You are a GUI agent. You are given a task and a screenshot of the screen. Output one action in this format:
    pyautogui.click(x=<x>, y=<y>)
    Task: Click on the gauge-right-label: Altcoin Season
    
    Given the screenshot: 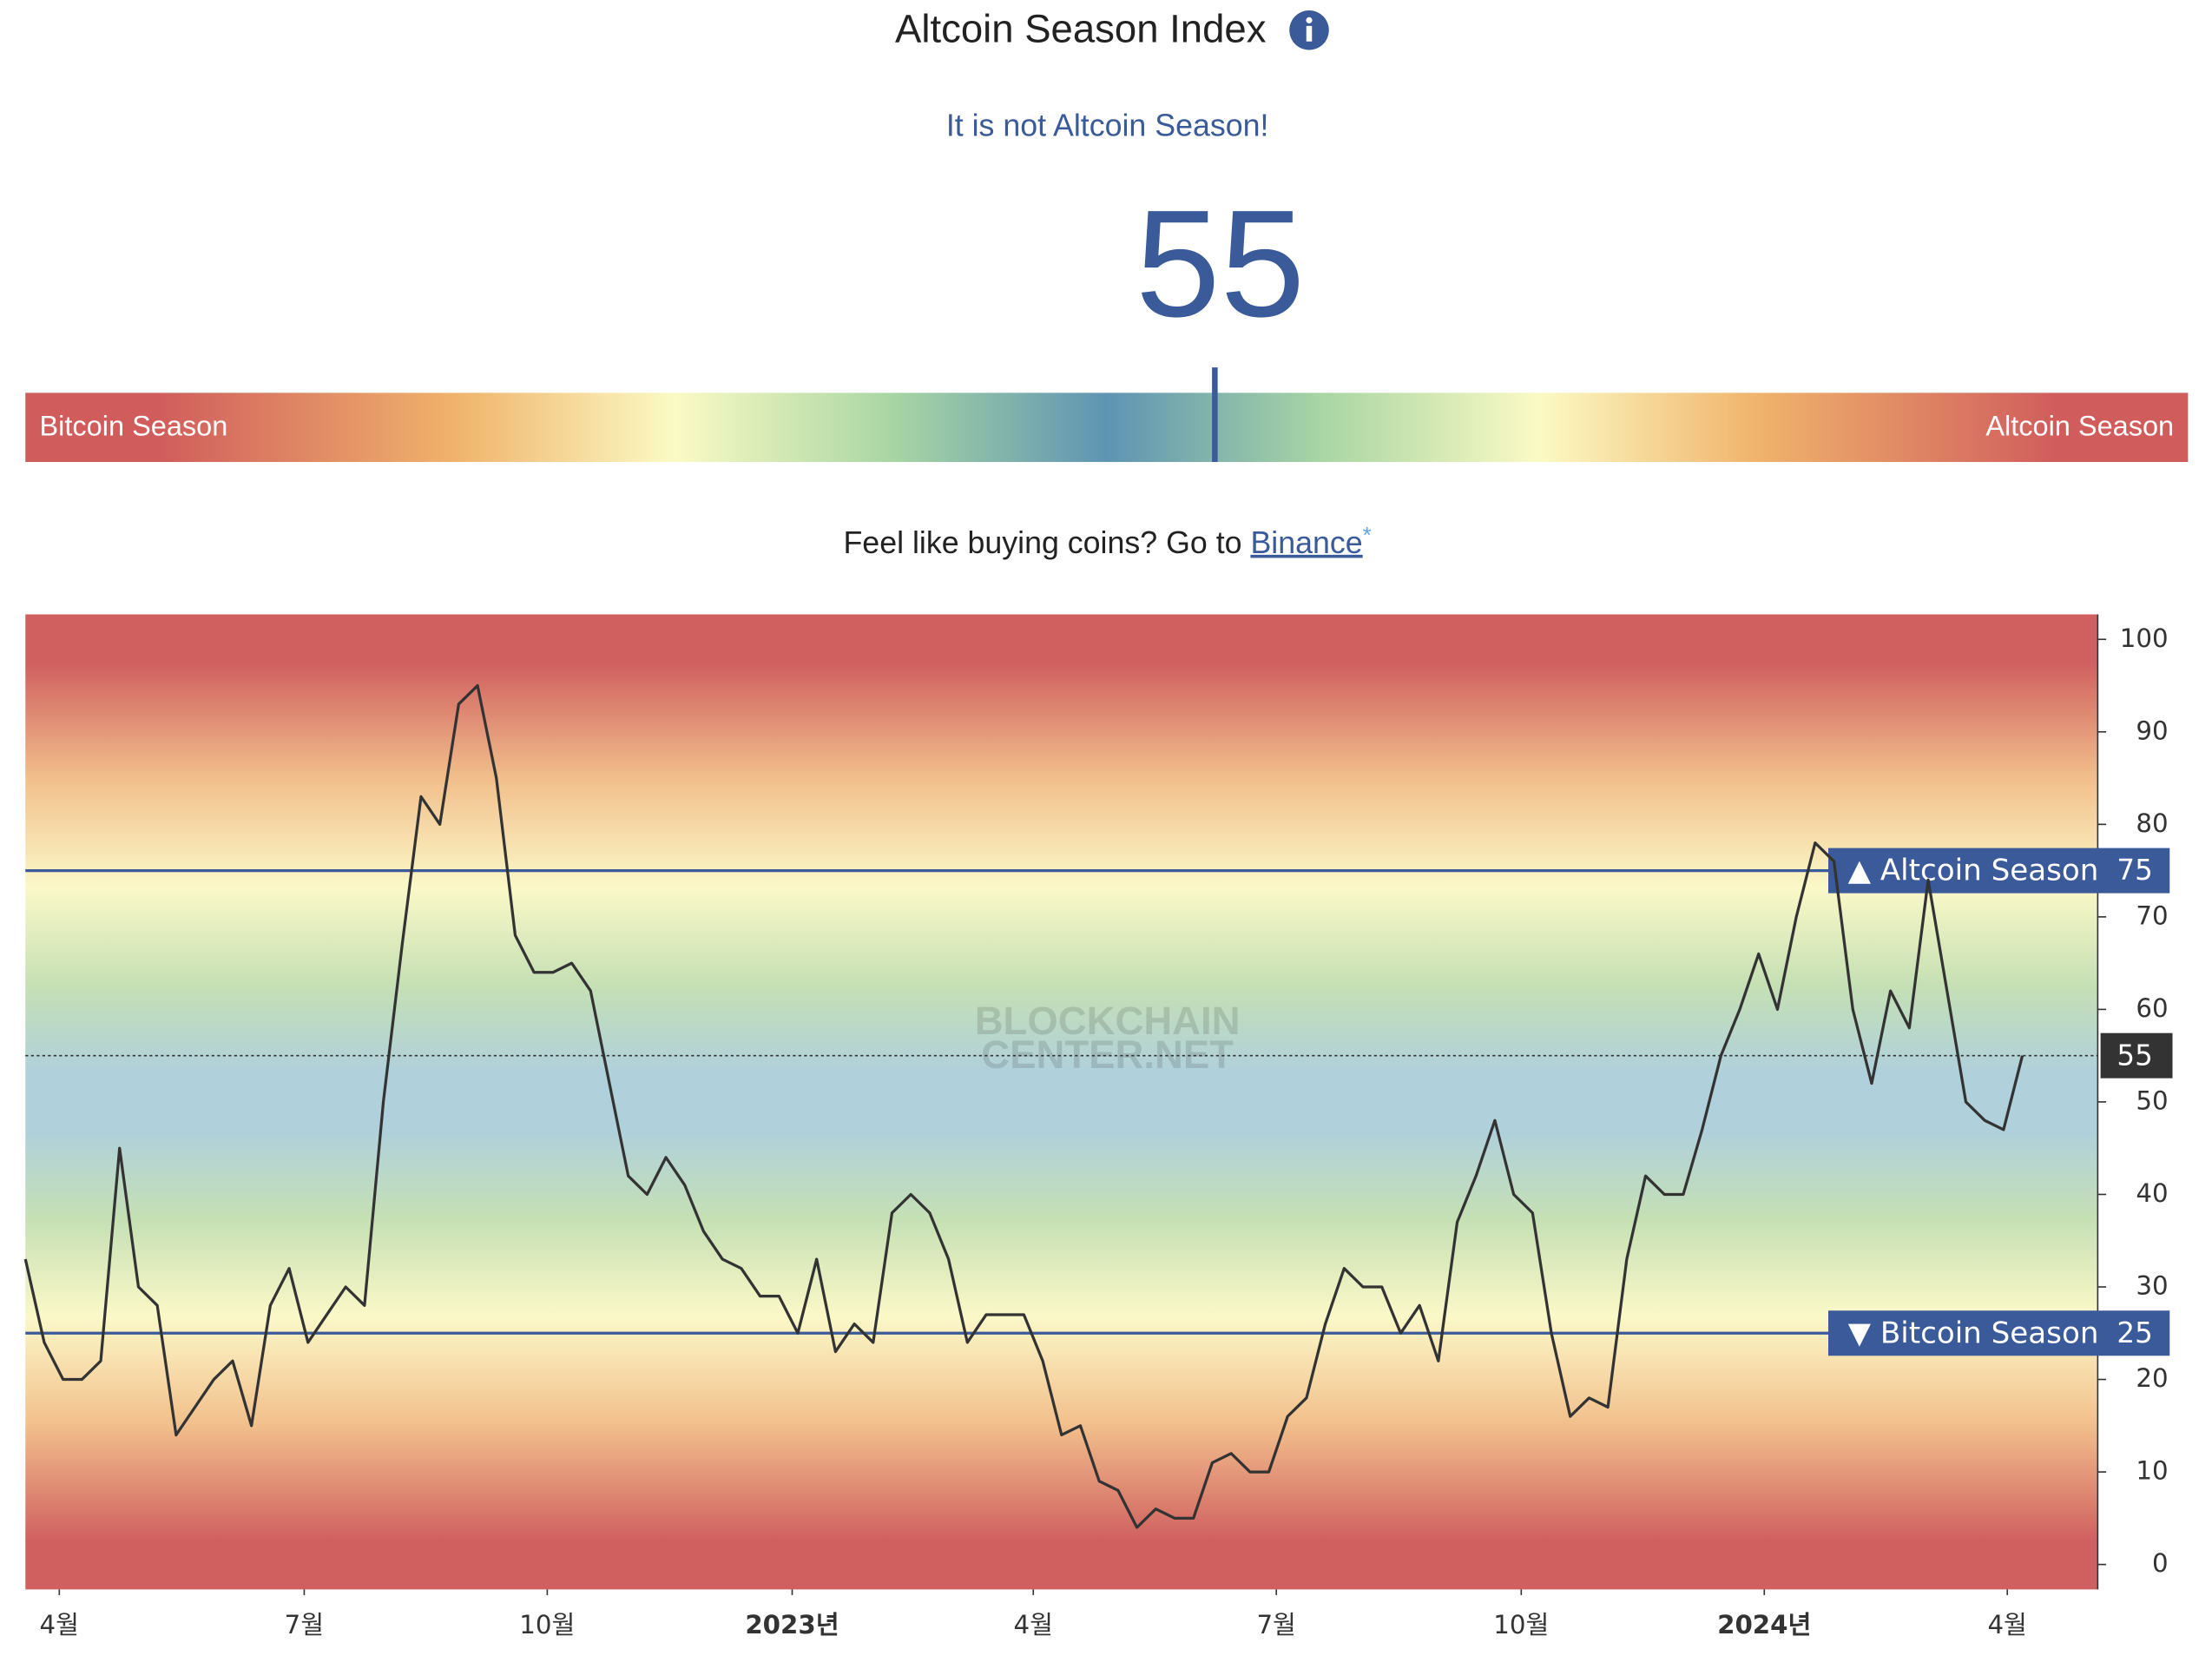 What is the action you would take?
    pyautogui.click(x=2079, y=426)
    